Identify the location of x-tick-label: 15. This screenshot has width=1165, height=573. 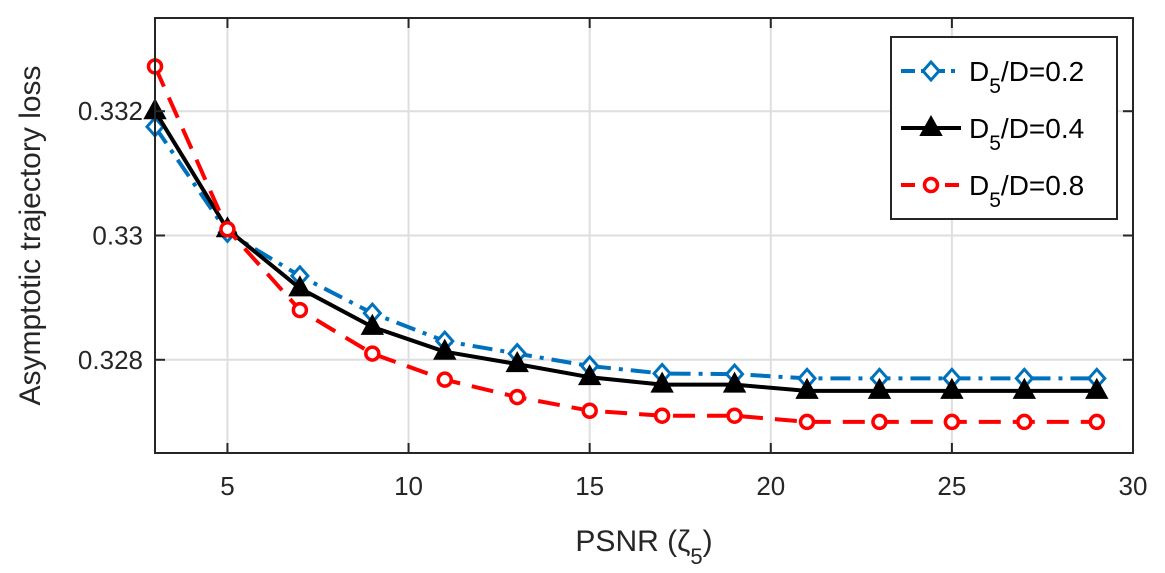
(589, 486).